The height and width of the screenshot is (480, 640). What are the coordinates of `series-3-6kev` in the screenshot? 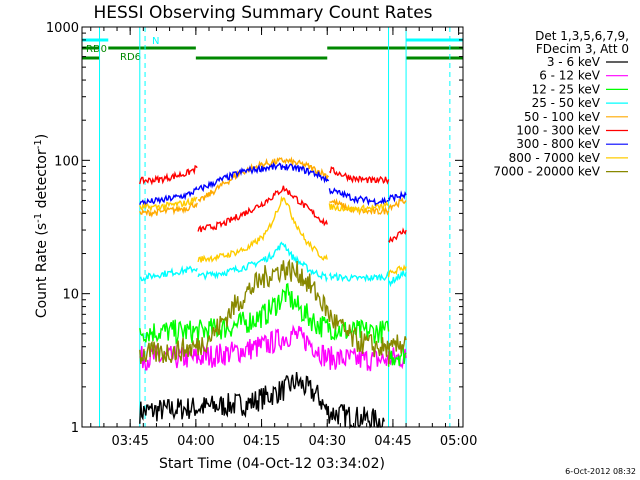 It's located at (262, 401).